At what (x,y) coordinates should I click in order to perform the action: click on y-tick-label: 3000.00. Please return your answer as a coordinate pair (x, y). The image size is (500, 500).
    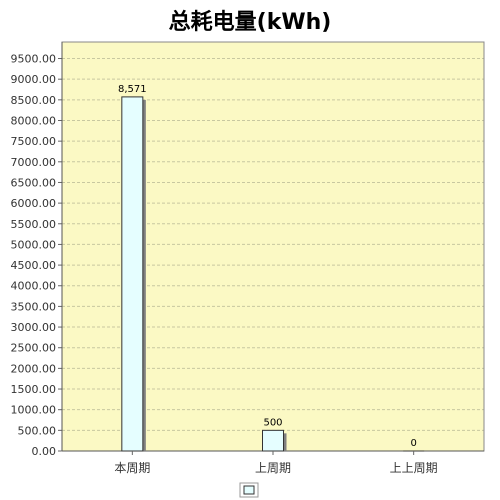
    Looking at the image, I should click on (34, 327).